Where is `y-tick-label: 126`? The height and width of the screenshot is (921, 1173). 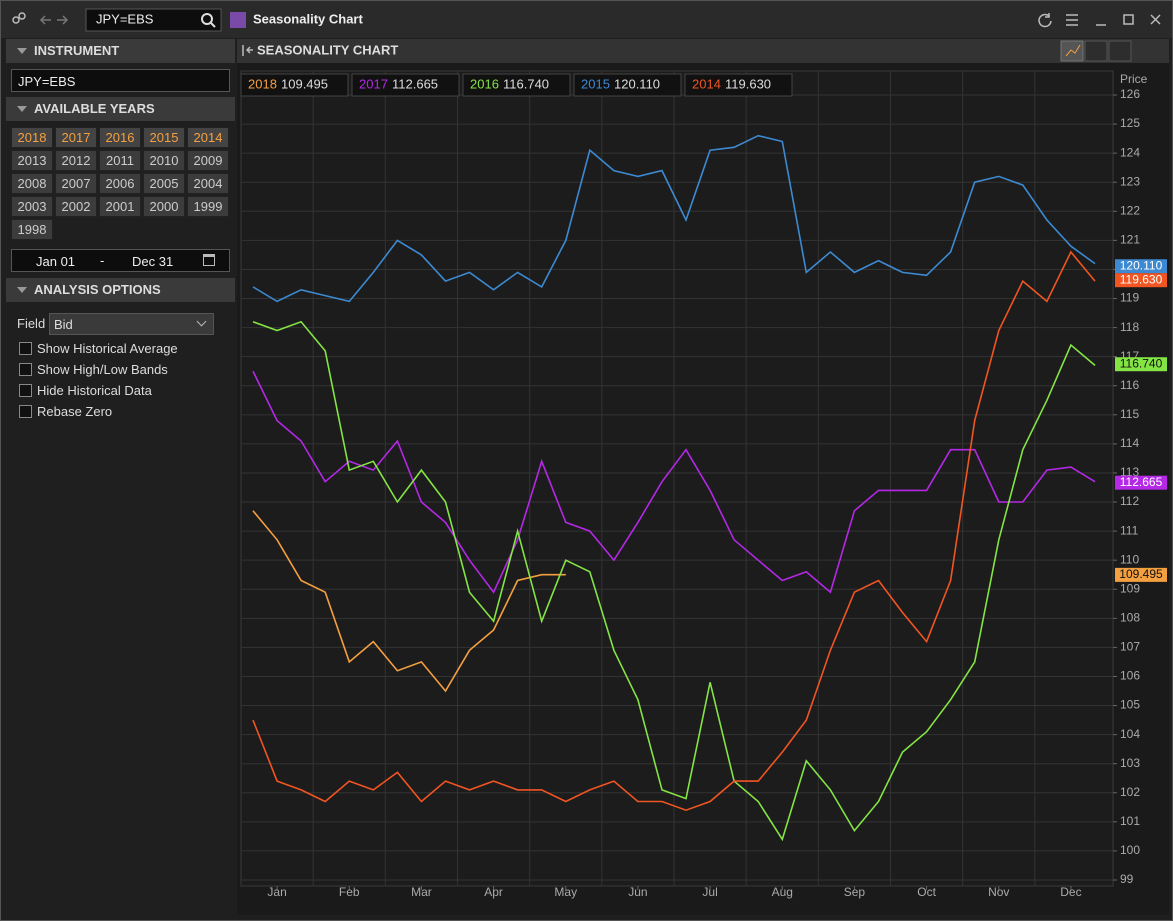
y-tick-label: 126 is located at coordinates (1130, 94).